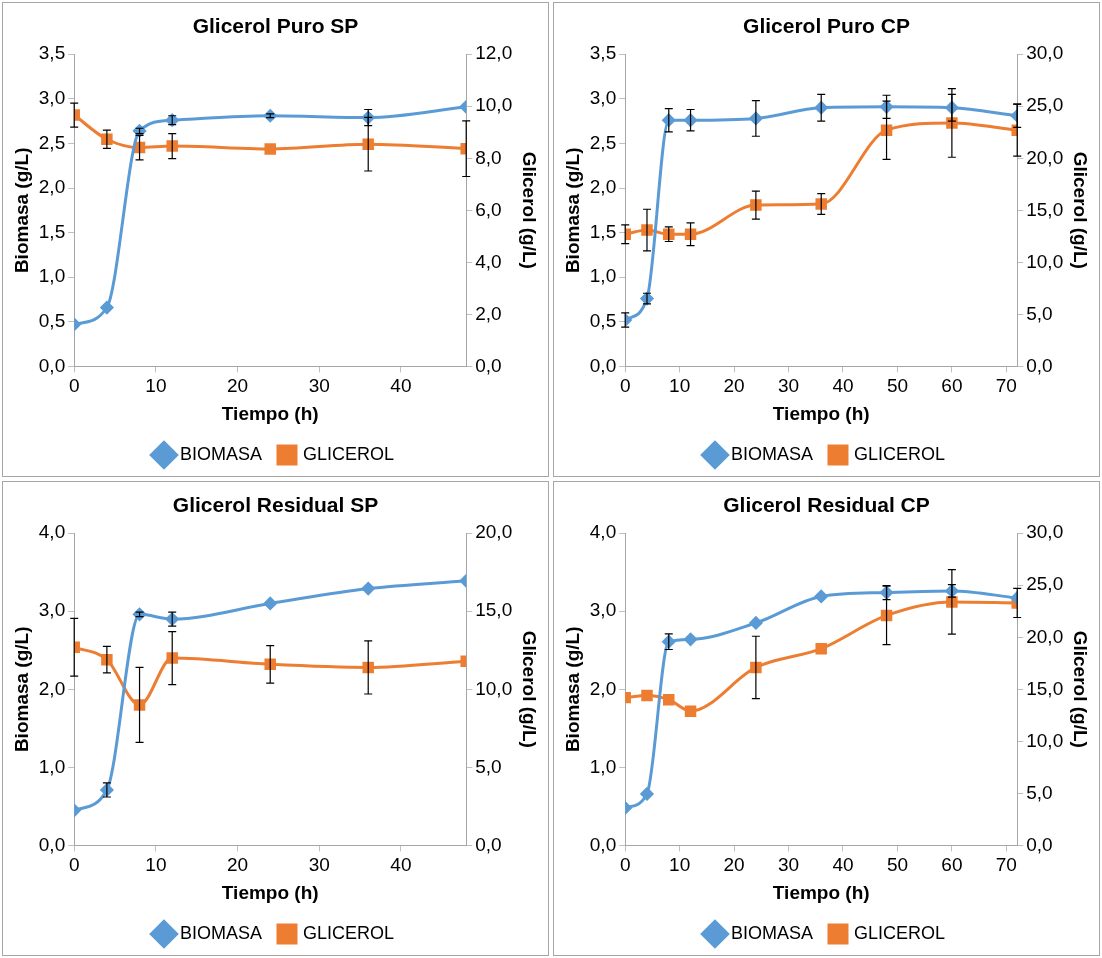 The width and height of the screenshot is (1102, 958). Describe the element at coordinates (52, 321) in the screenshot. I see `y-tick-label: 0,5` at that location.